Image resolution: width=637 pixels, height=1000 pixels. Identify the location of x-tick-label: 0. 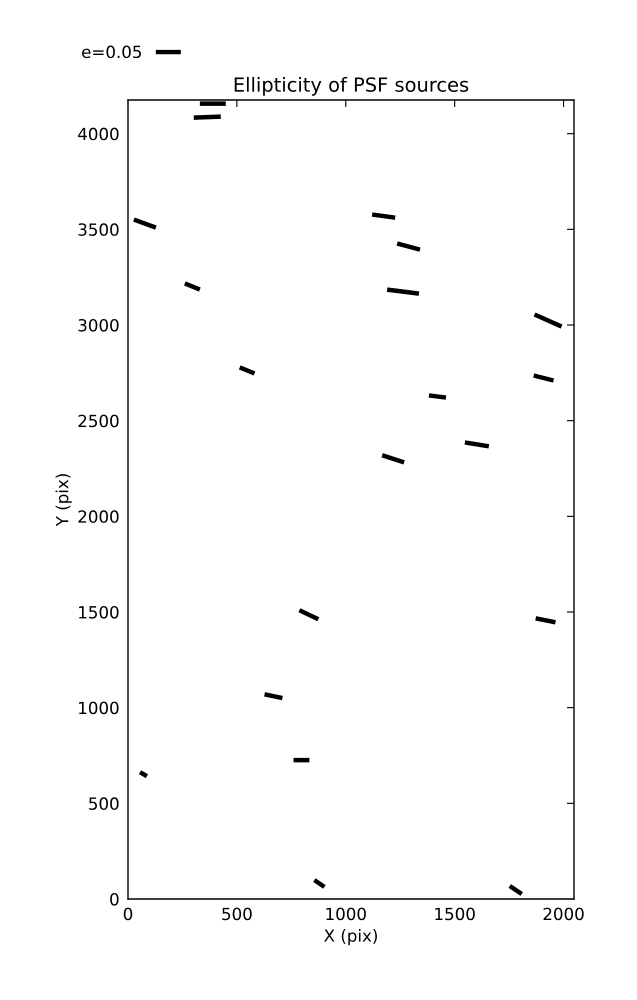
(128, 914).